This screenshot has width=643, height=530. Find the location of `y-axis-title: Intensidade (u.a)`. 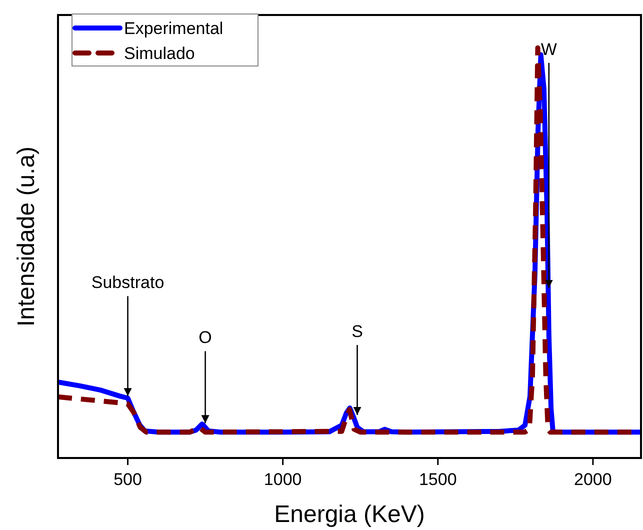

y-axis-title: Intensidade (u.a) is located at coordinates (26, 236).